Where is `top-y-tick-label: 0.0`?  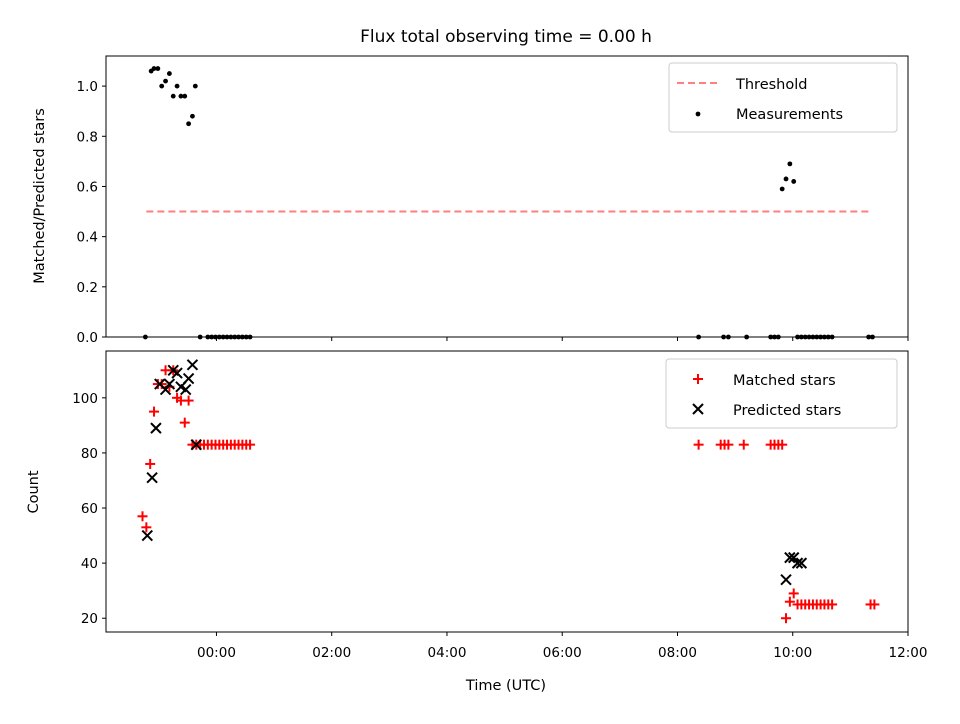 top-y-tick-label: 0.0 is located at coordinates (87, 338).